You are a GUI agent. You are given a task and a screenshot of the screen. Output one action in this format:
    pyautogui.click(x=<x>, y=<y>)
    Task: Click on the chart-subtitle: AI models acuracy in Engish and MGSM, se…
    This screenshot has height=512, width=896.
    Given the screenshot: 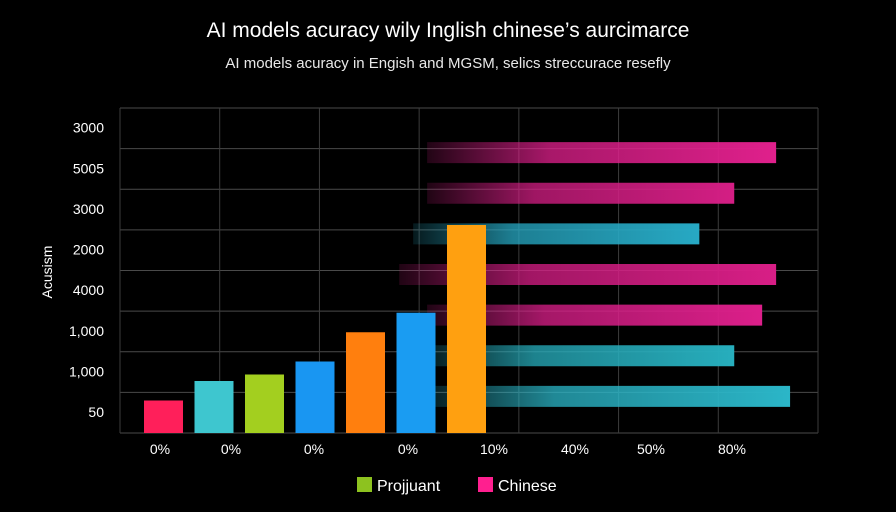 What is the action you would take?
    pyautogui.click(x=448, y=63)
    